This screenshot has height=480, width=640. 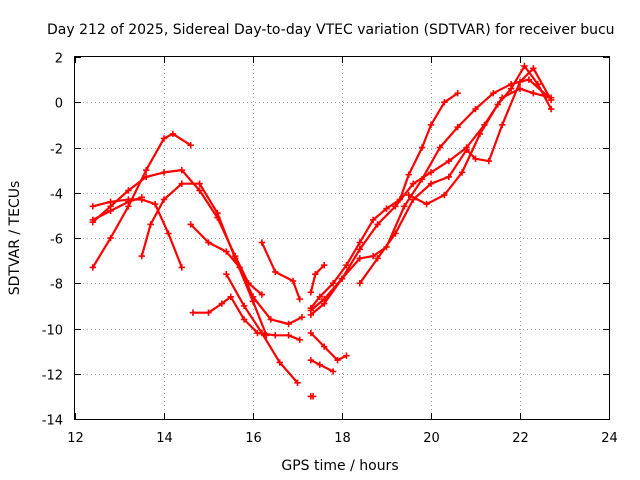 I want to click on x-tick-label: 22, so click(x=520, y=438).